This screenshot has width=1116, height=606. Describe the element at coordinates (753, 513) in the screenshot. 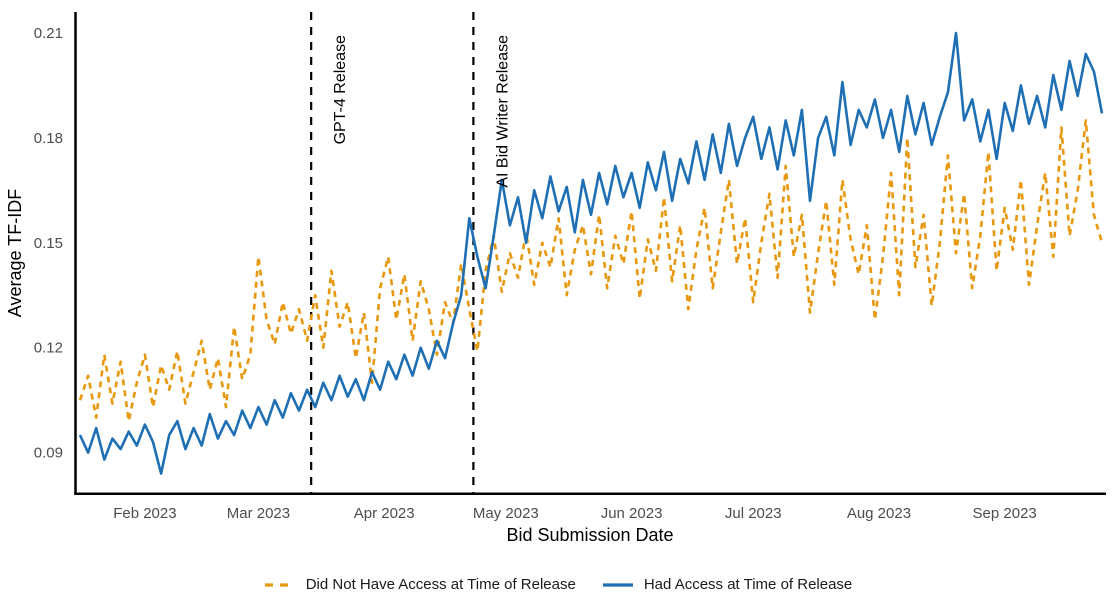

I see `x-tick-label-5: Jul 2023` at that location.